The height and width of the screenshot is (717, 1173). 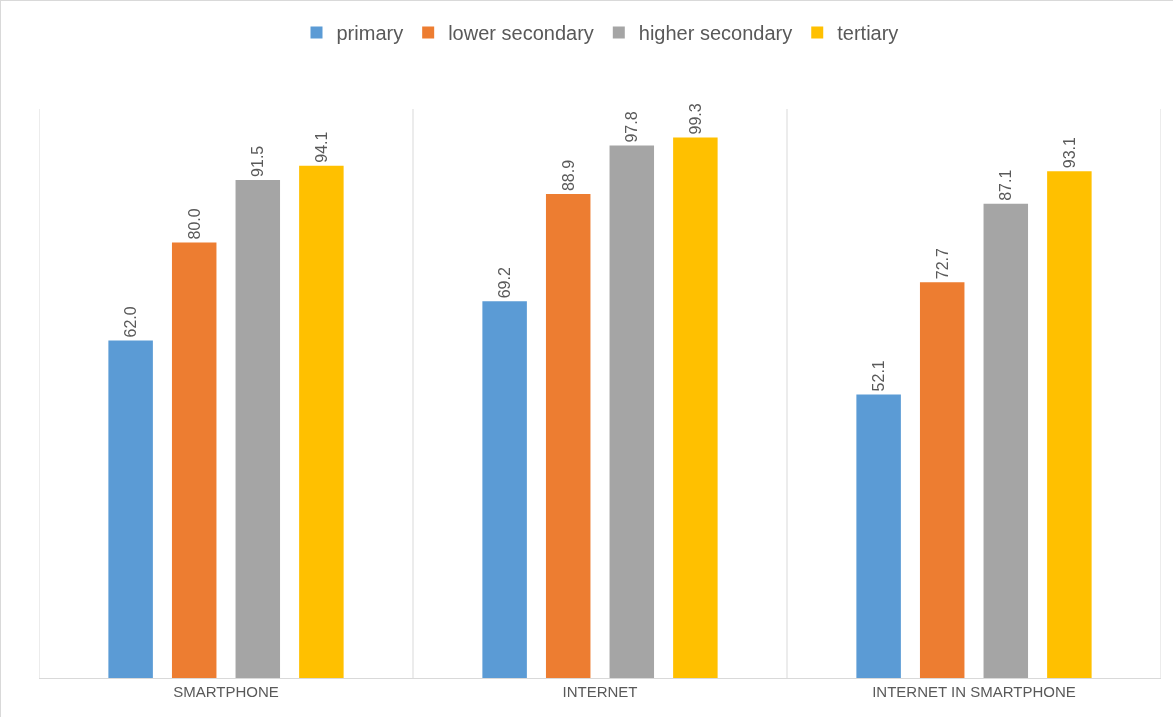 What do you see at coordinates (632, 127) in the screenshot?
I see `data-label: 97.8` at bounding box center [632, 127].